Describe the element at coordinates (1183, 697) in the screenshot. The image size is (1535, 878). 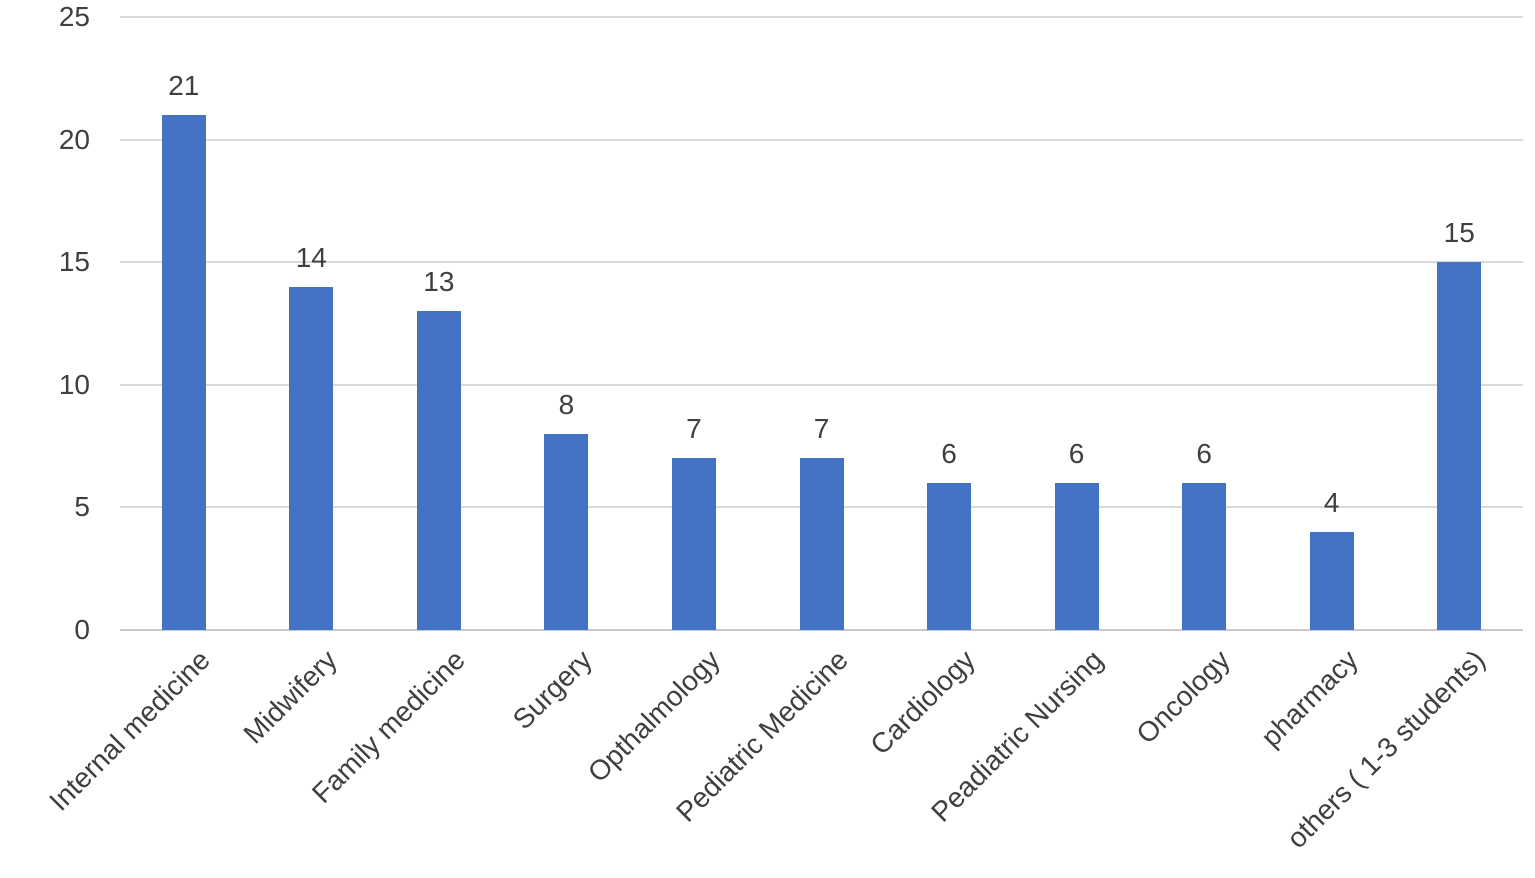
I see `x-category-label: Oncology` at that location.